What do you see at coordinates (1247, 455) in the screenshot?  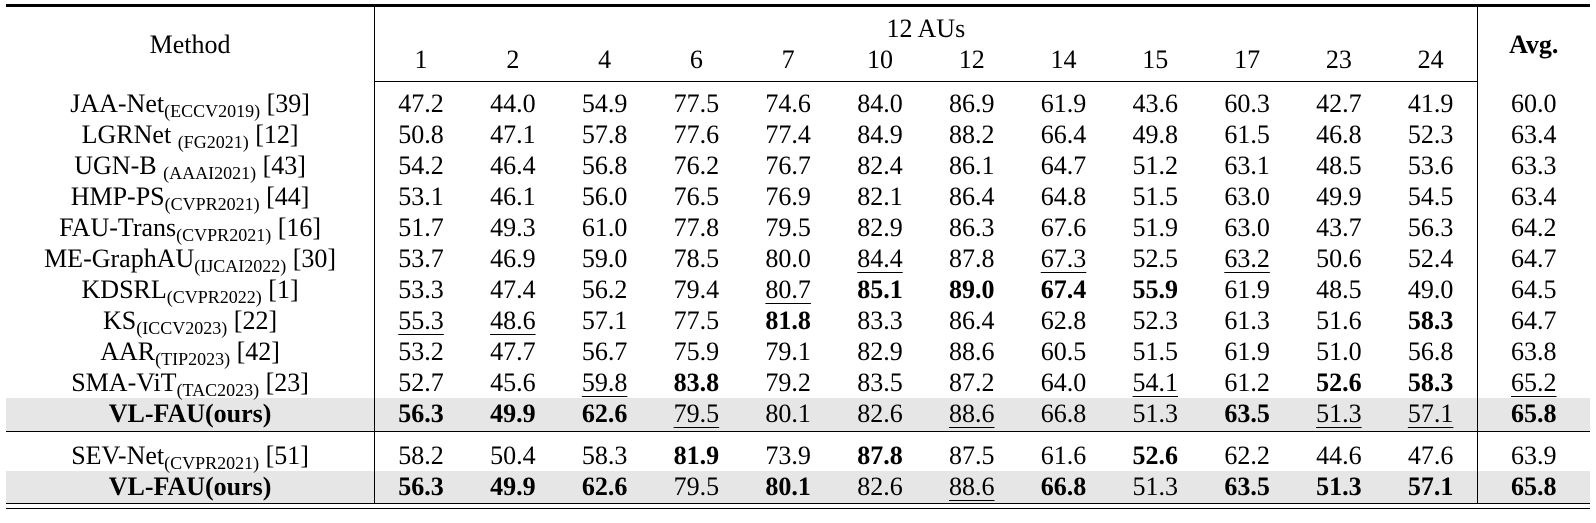 I see `score-value: 62.2` at bounding box center [1247, 455].